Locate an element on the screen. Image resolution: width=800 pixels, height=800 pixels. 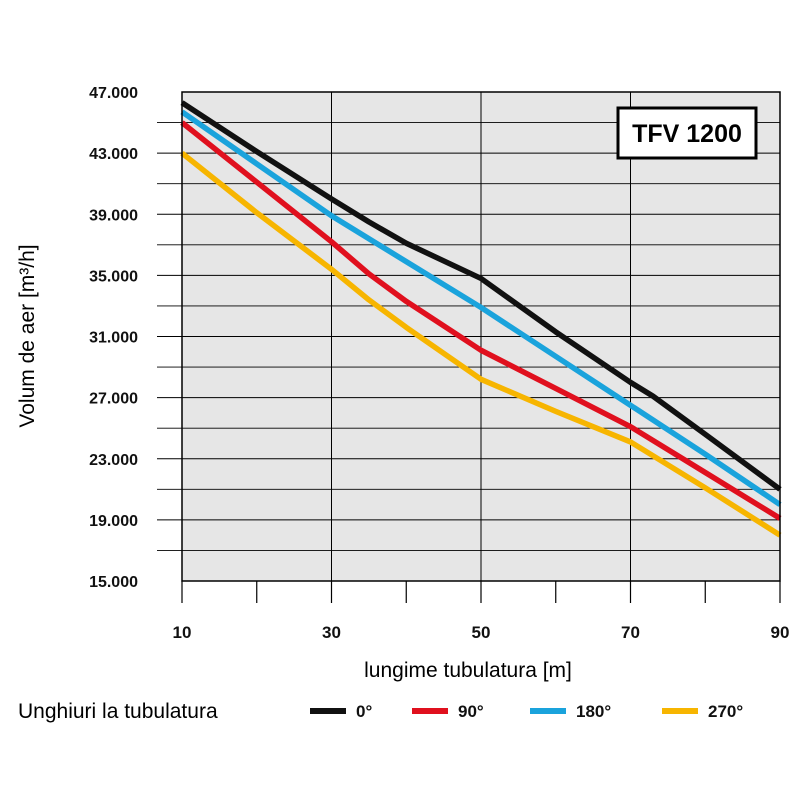
y-tick-label: 19.000 is located at coordinates (113, 521).